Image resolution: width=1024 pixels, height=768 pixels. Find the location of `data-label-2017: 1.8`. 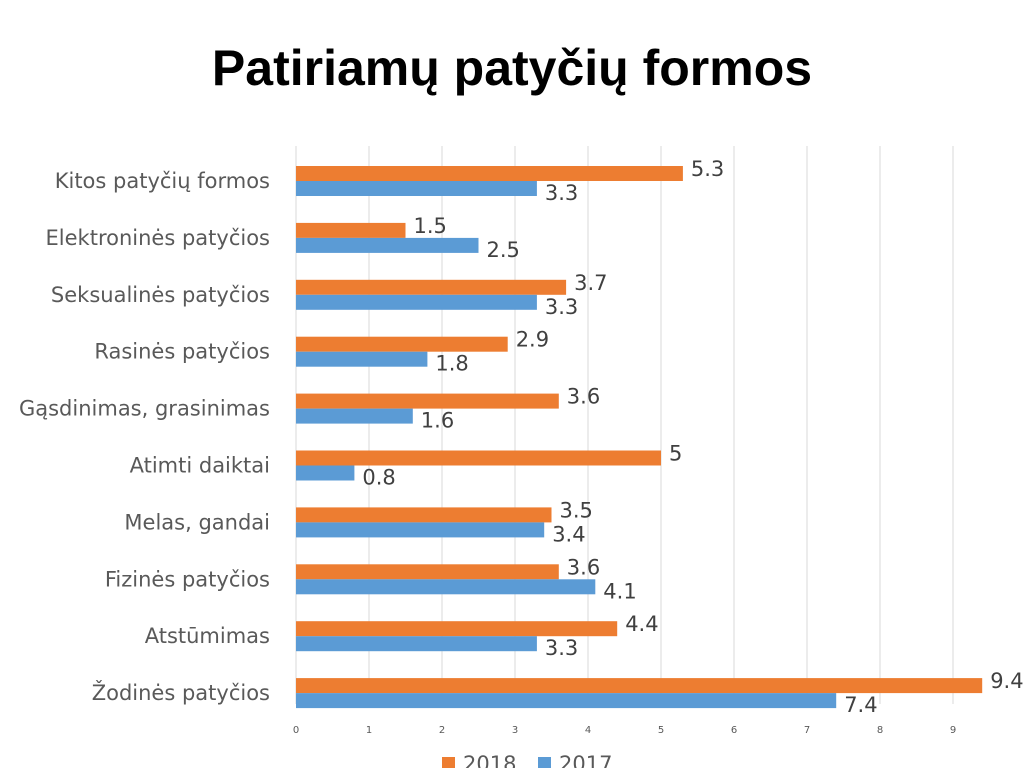

data-label-2017: 1.8 is located at coordinates (451, 364).